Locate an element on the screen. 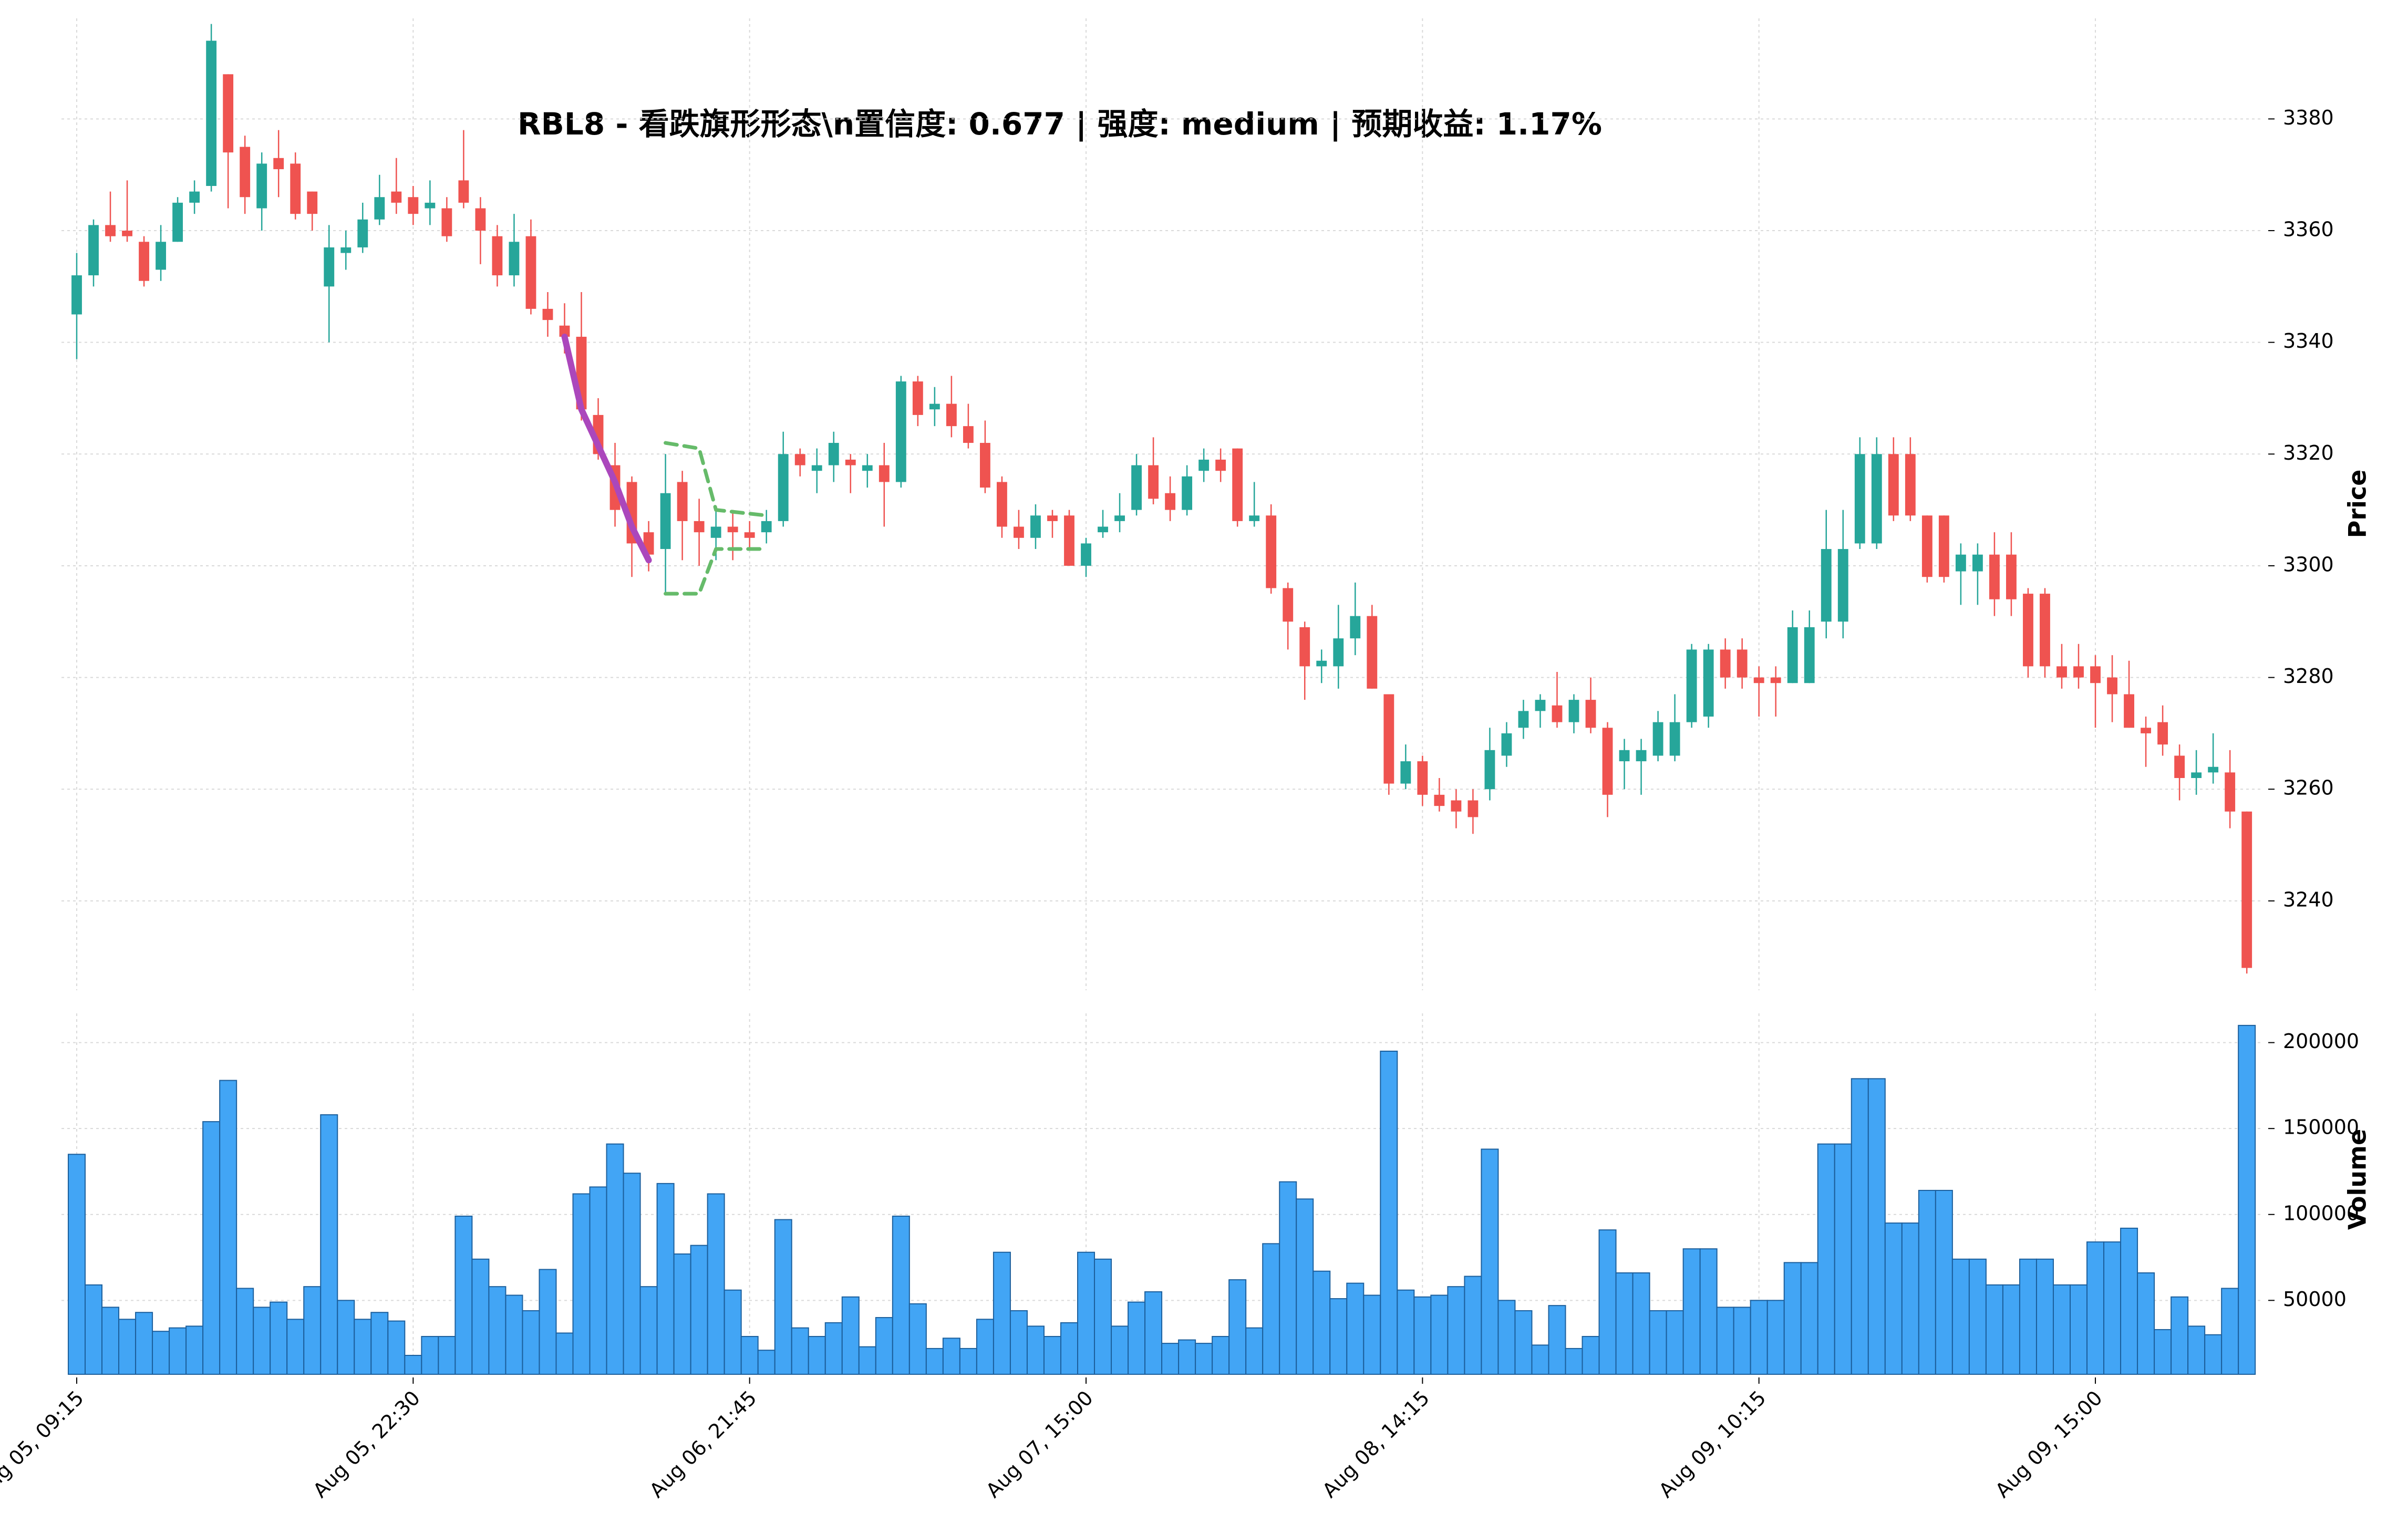  y-tick-label: 3300 is located at coordinates (2308, 564).